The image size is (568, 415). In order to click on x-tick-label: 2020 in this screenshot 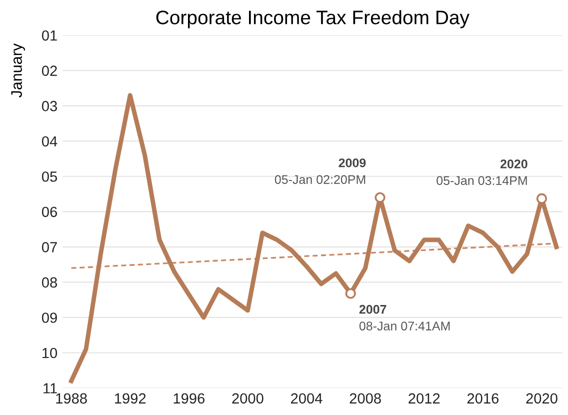, I will do `click(542, 398)`.